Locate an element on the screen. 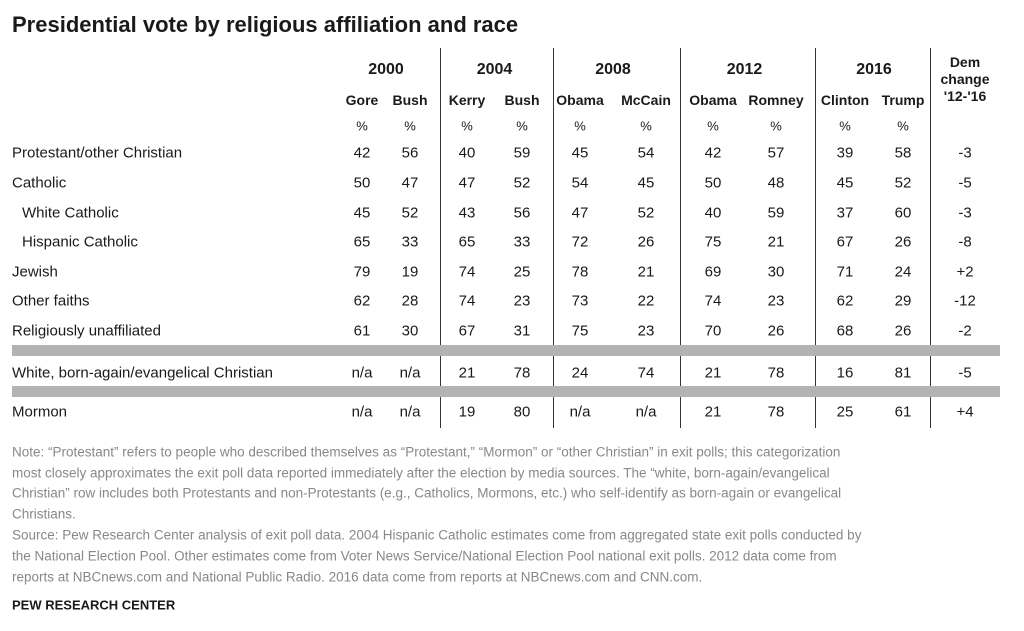 This screenshot has width=1024, height=631. candidate-header: Obama is located at coordinates (713, 100).